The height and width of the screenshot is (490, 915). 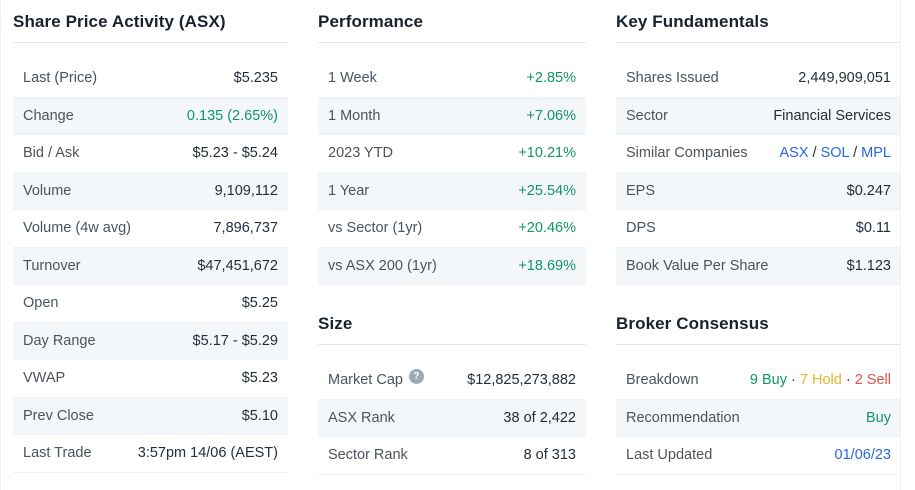 I want to click on section-title-share-price: Share Price Activity (ASX), so click(x=119, y=21).